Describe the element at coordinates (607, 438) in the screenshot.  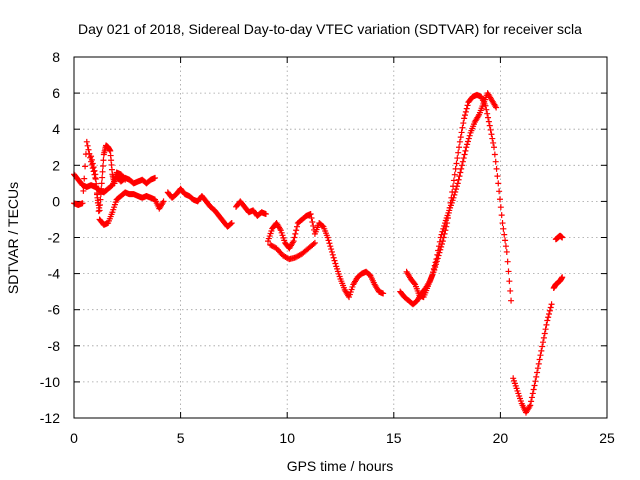
I see `x-tick-label: 25` at that location.